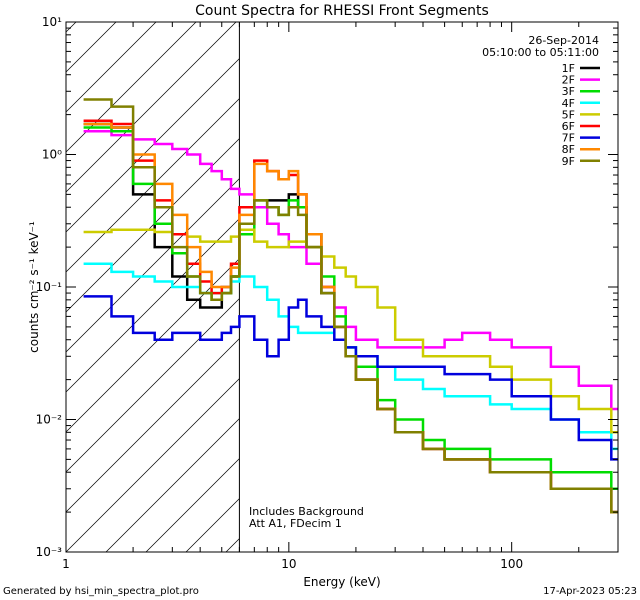  What do you see at coordinates (568, 149) in the screenshot?
I see `legend-label-8F: 8F` at bounding box center [568, 149].